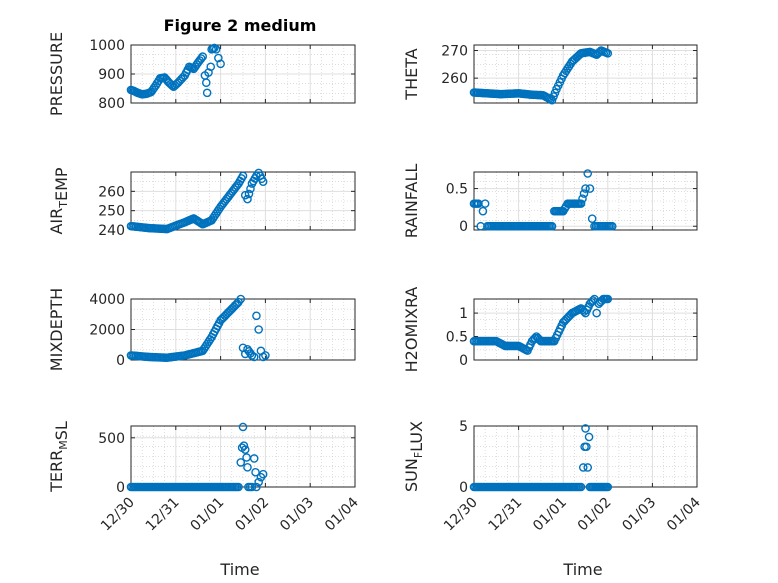 This screenshot has height=583, width=778. I want to click on y-axis-label: TERRMSL, so click(59, 457).